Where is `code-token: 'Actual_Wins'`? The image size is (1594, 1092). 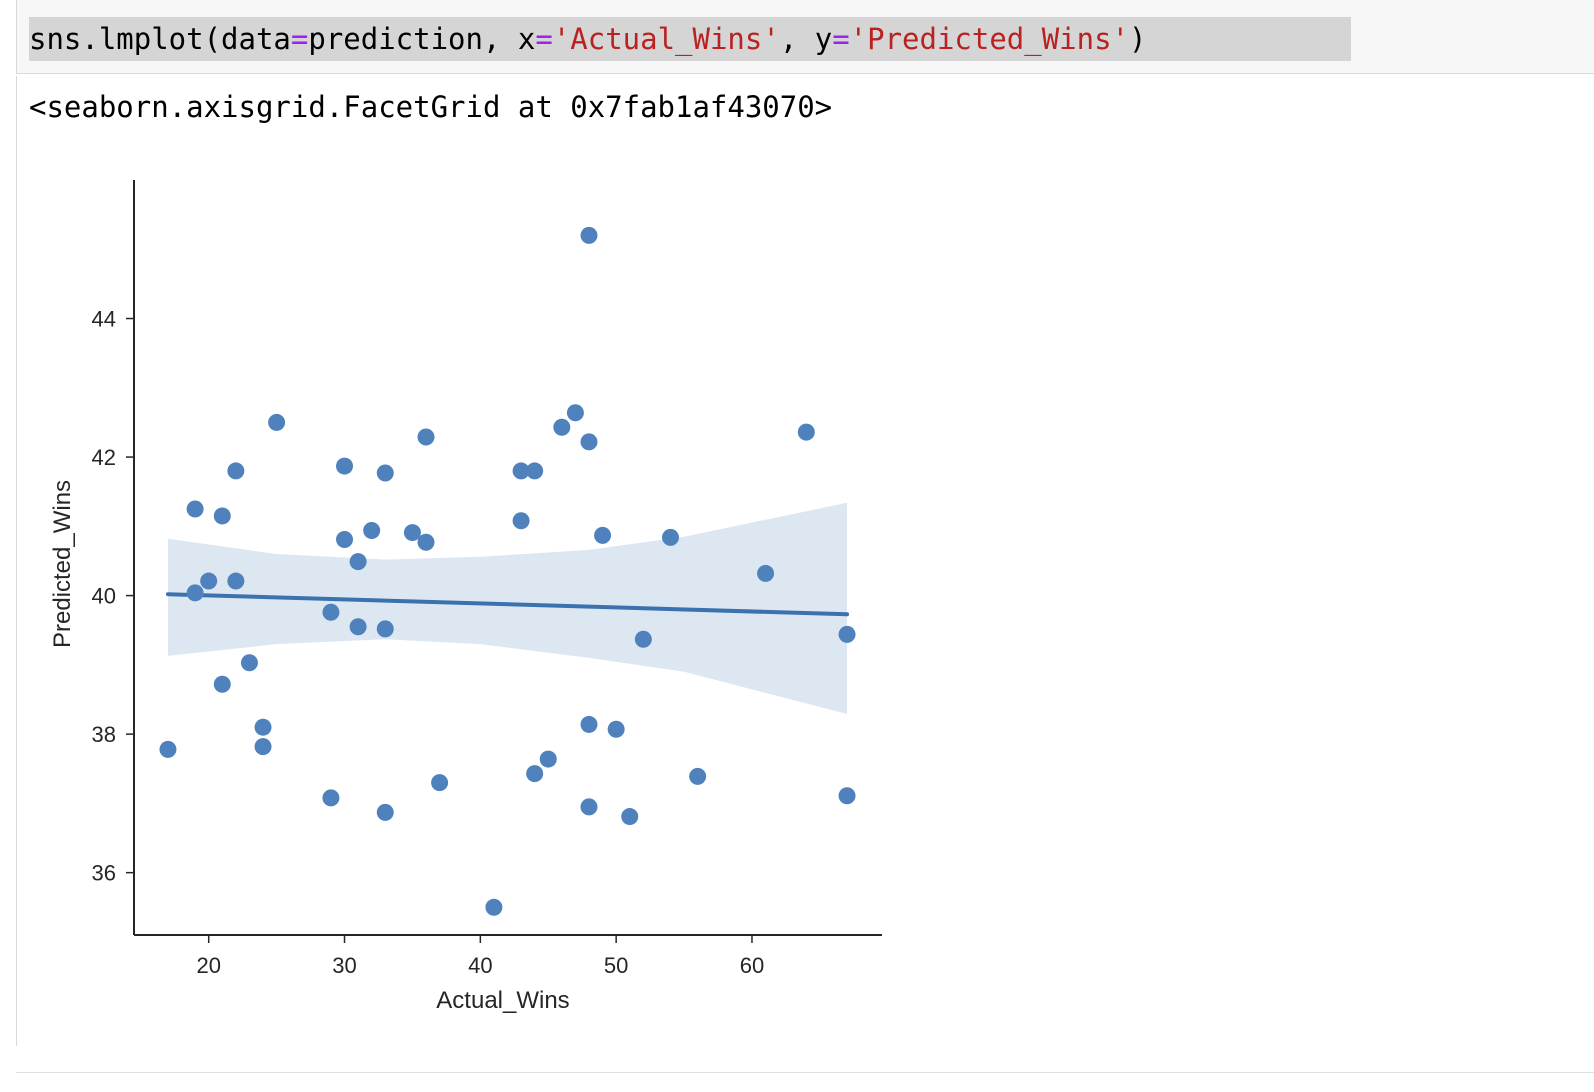
code-token: 'Actual_Wins' is located at coordinates (666, 39).